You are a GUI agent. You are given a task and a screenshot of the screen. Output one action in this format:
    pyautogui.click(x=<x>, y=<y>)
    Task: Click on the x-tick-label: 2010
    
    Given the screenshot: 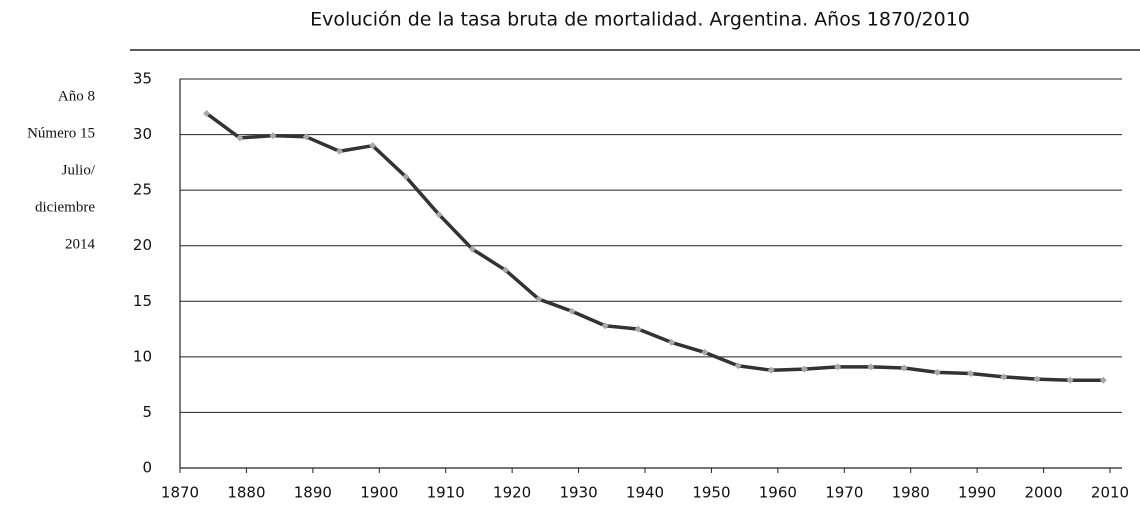 What is the action you would take?
    pyautogui.click(x=1110, y=493)
    